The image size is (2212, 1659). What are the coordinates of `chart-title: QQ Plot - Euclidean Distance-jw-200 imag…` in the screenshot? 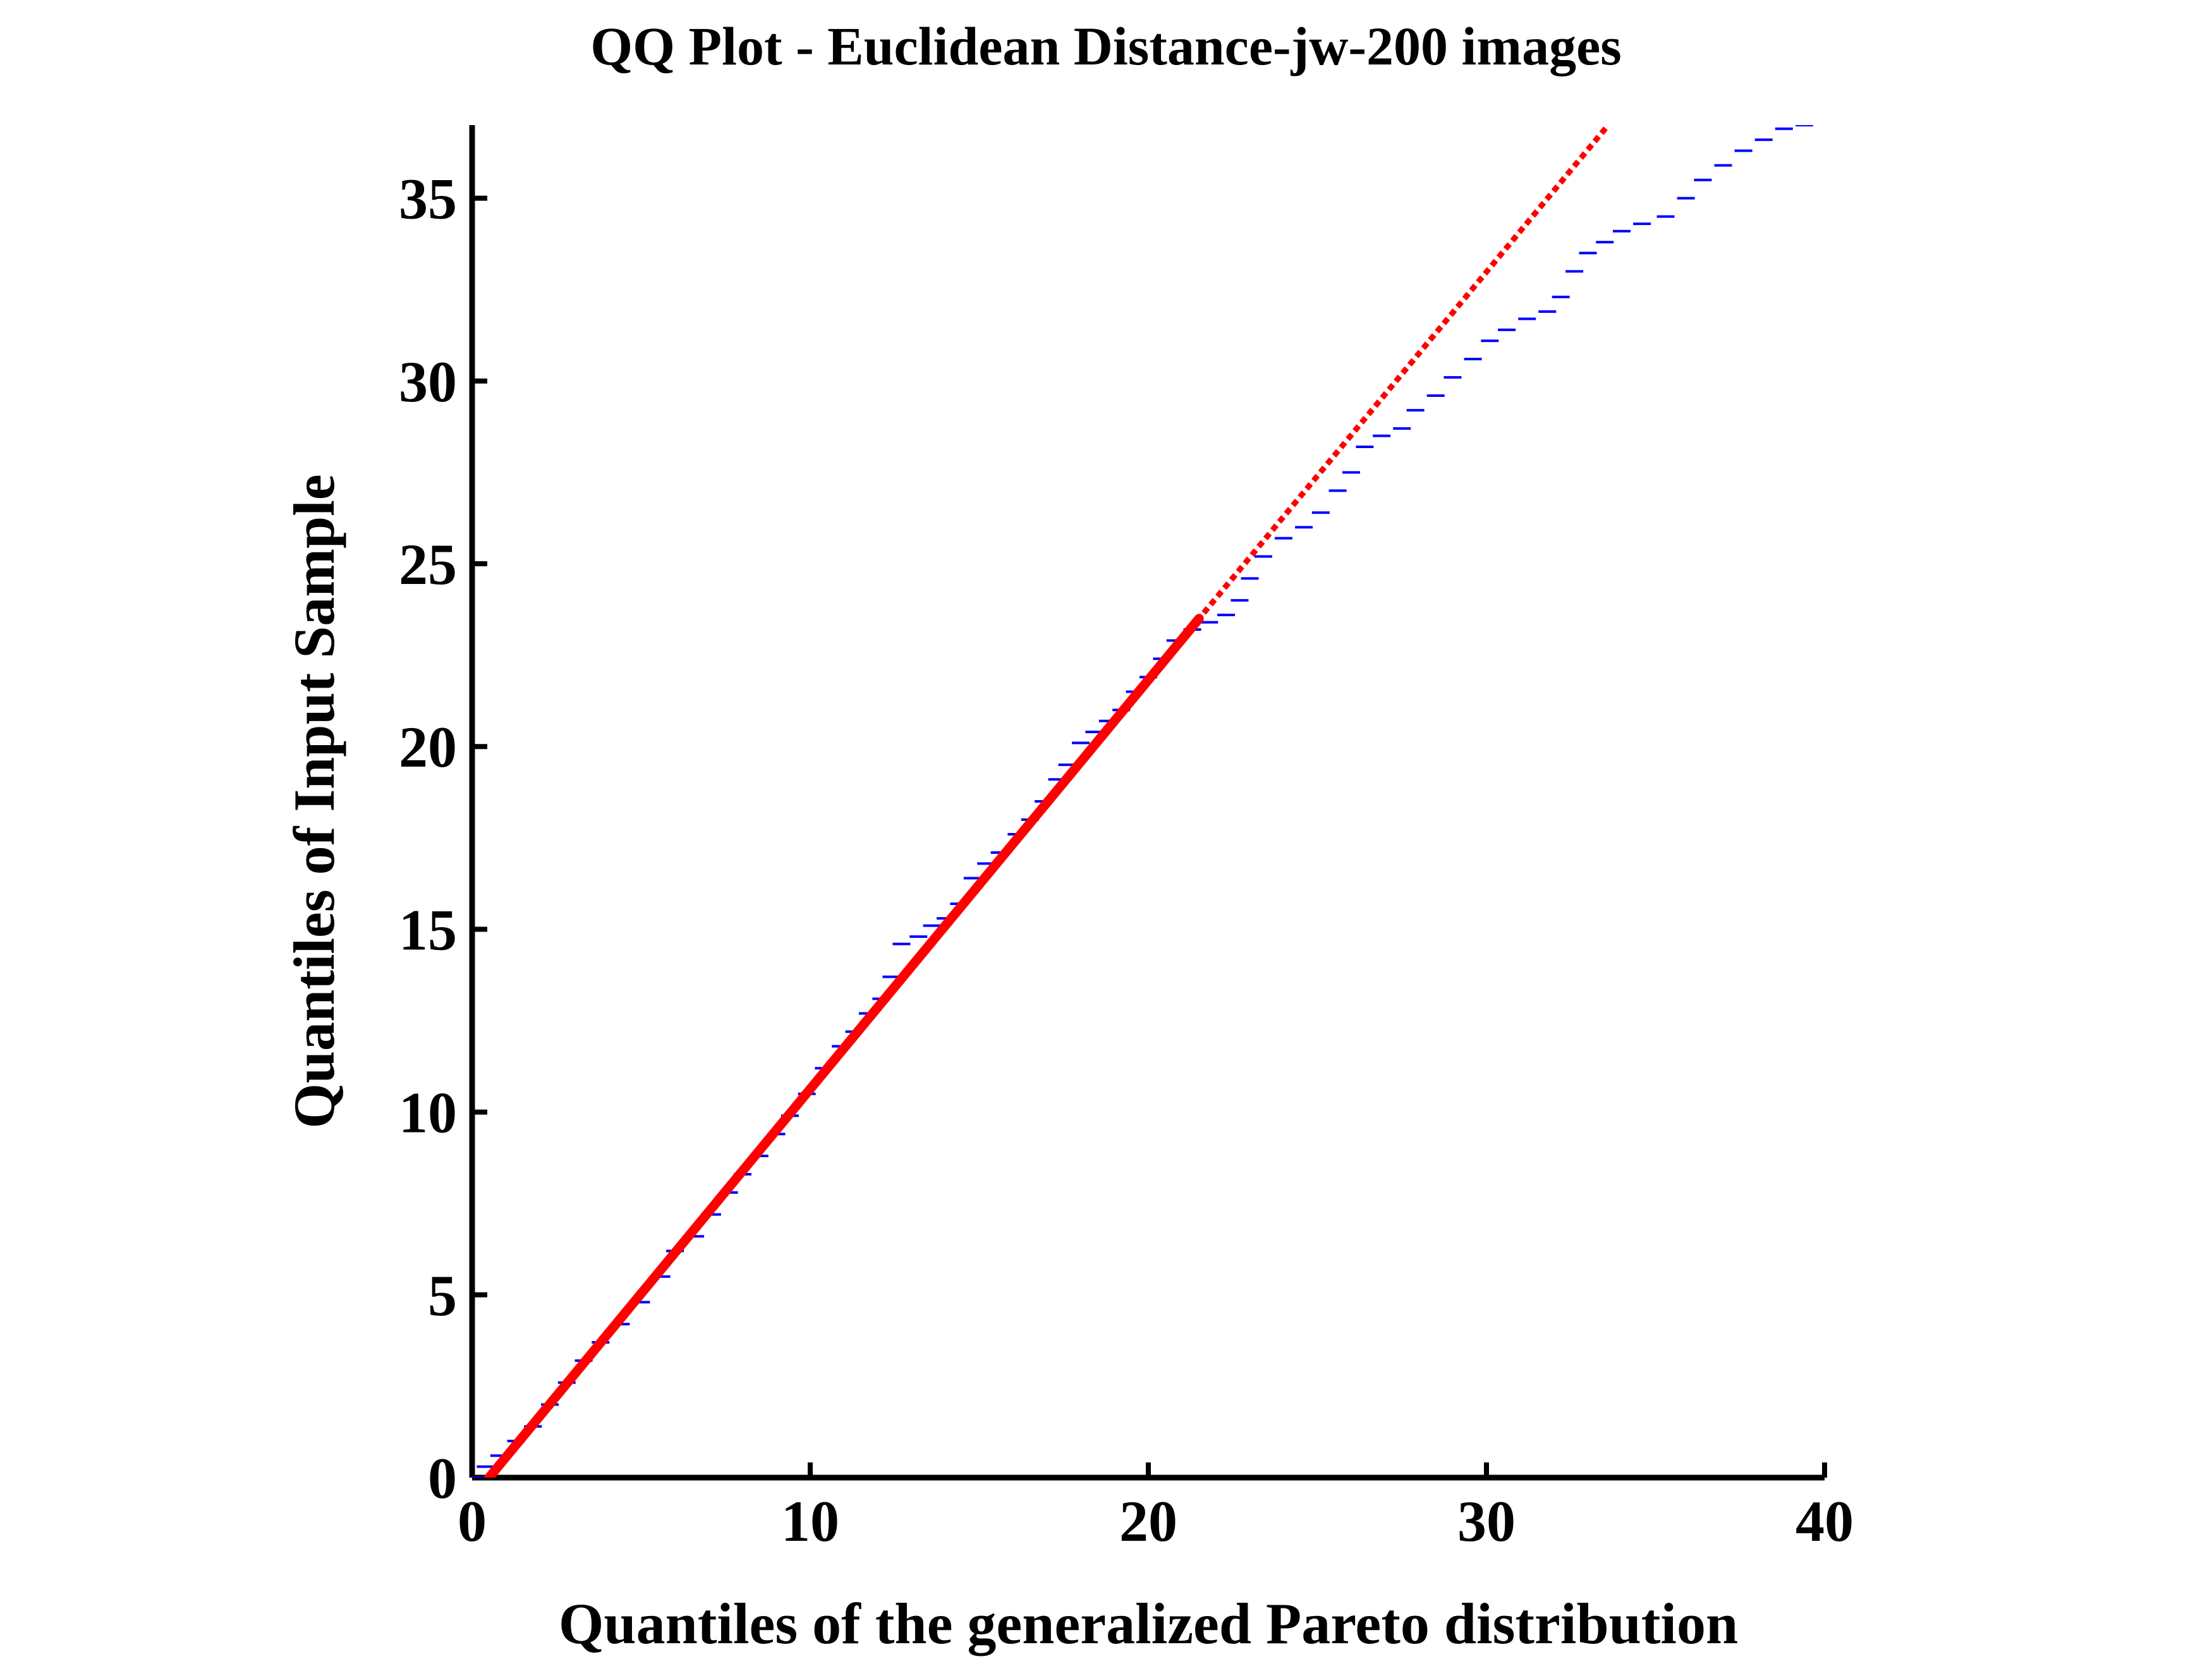 It's located at (1105, 46).